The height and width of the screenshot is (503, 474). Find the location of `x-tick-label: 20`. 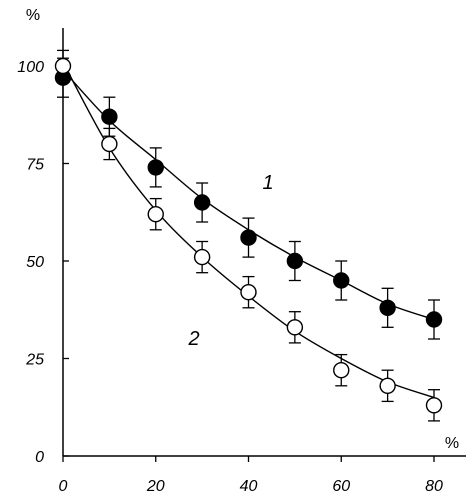

x-tick-label: 20 is located at coordinates (155, 486).